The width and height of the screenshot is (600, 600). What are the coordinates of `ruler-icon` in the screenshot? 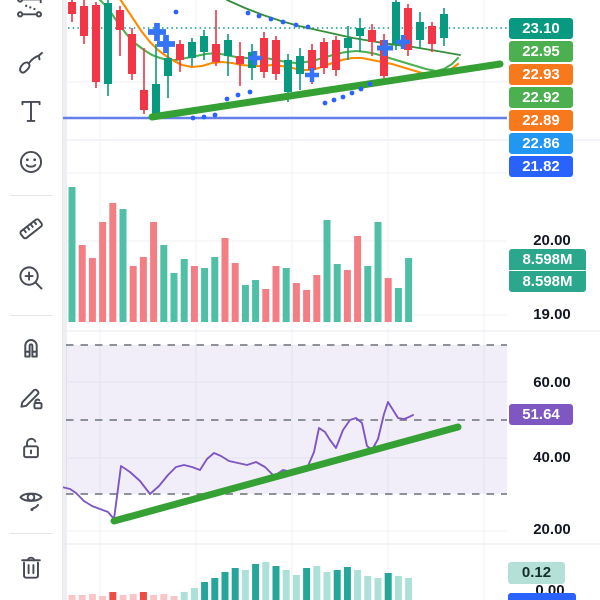 It's located at (31, 229).